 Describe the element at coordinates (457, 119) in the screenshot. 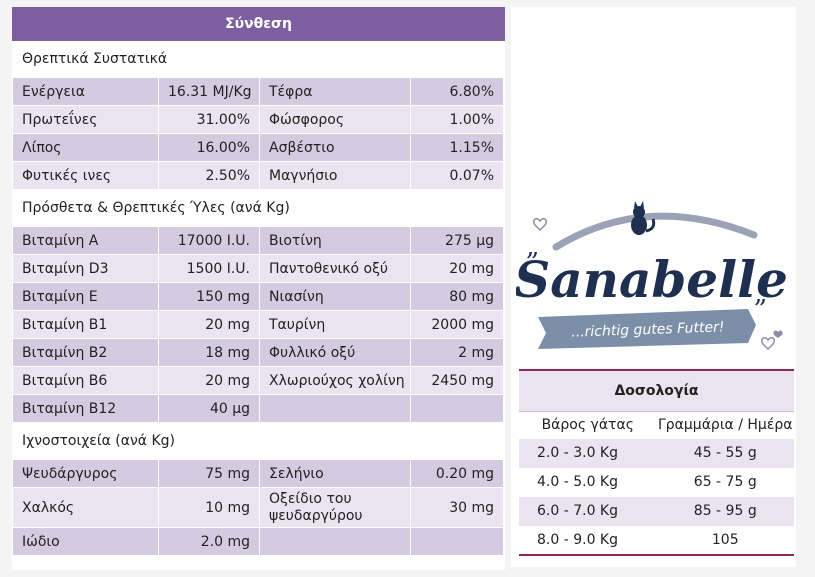

I see `nutrient-value: 1.00%` at that location.